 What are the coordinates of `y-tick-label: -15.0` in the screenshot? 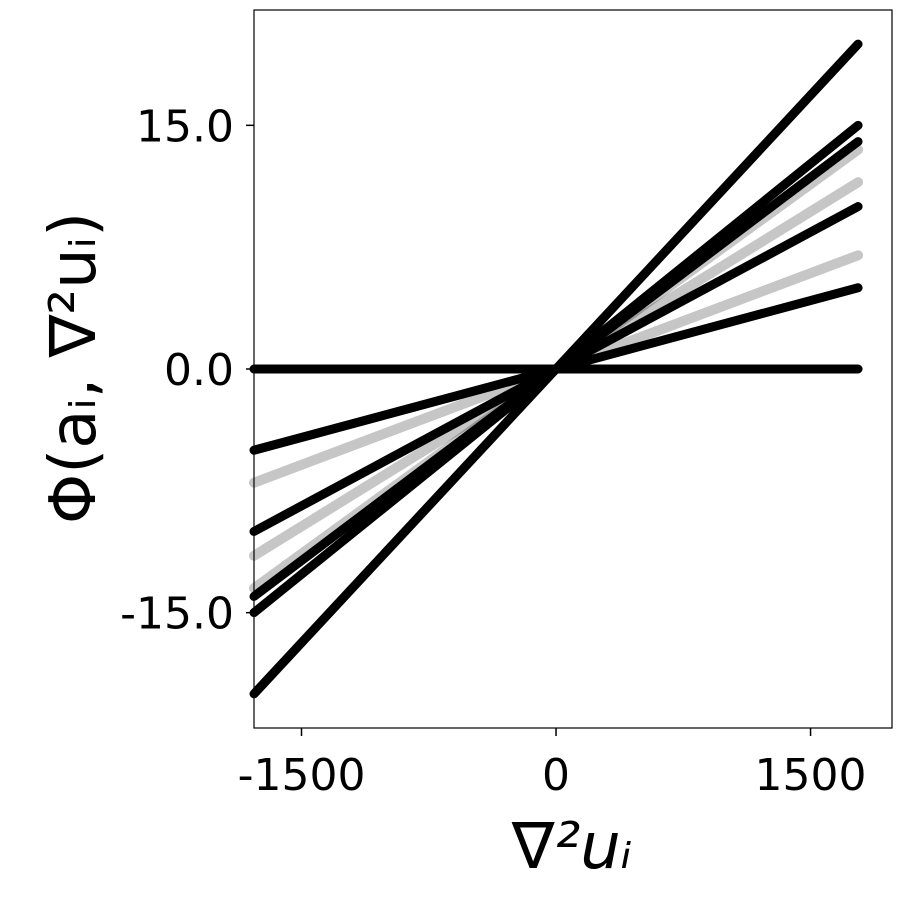 It's located at (177, 614).